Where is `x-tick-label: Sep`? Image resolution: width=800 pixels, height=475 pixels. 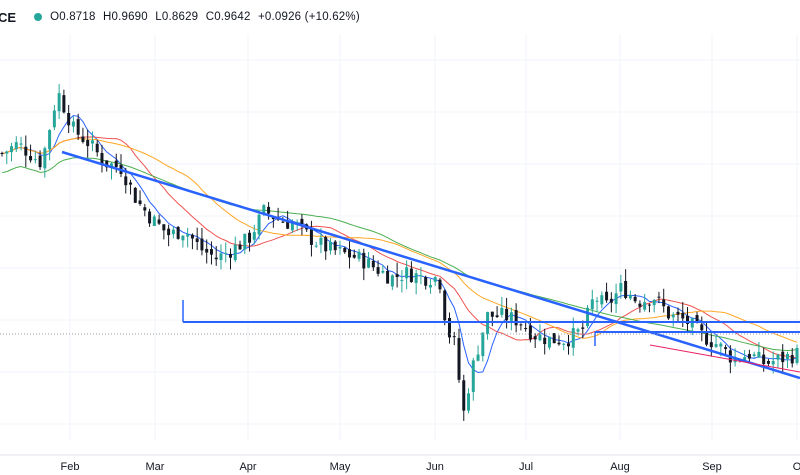 x-tick-label: Sep is located at coordinates (712, 467).